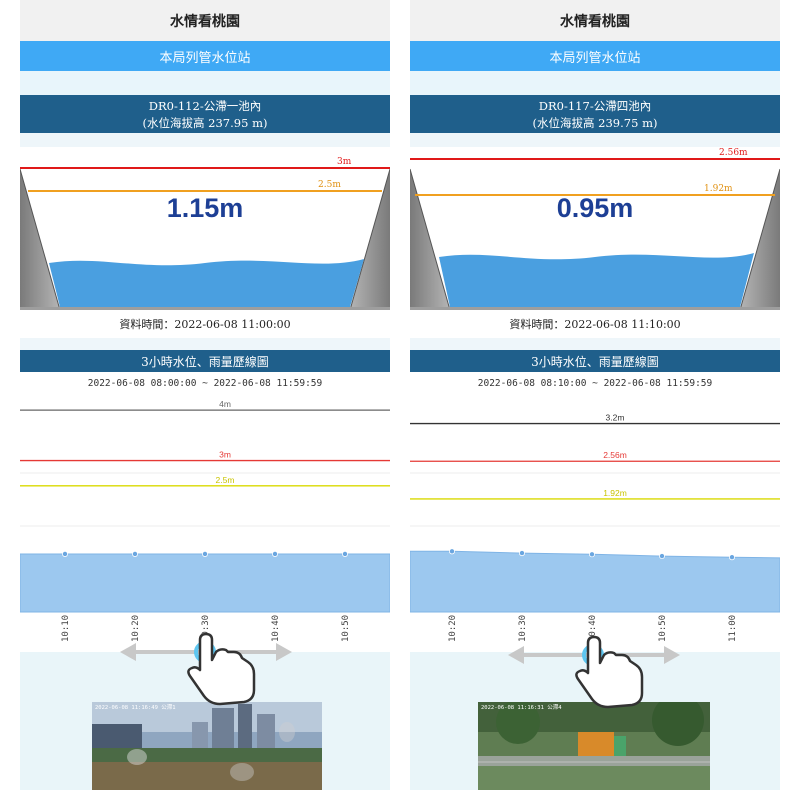  What do you see at coordinates (615, 418) in the screenshot?
I see `threshold-label: 3.2m` at bounding box center [615, 418].